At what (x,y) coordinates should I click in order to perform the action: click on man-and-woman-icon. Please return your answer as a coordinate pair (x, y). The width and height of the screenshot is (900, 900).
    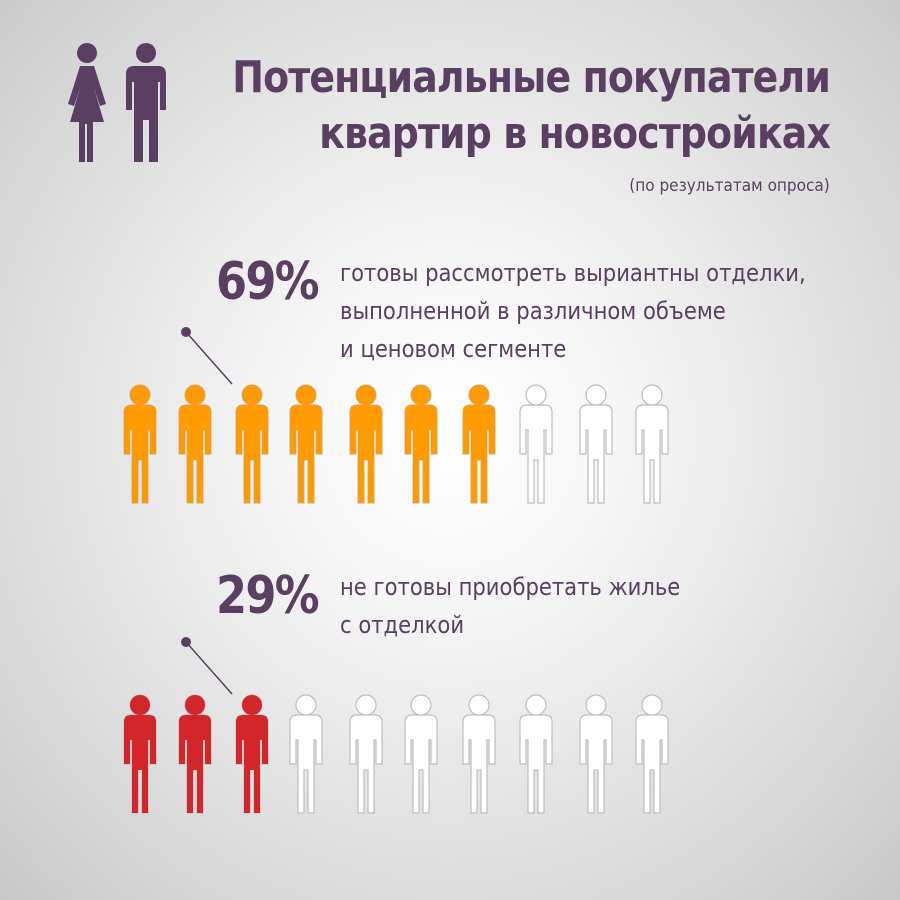
    Looking at the image, I should click on (117, 102).